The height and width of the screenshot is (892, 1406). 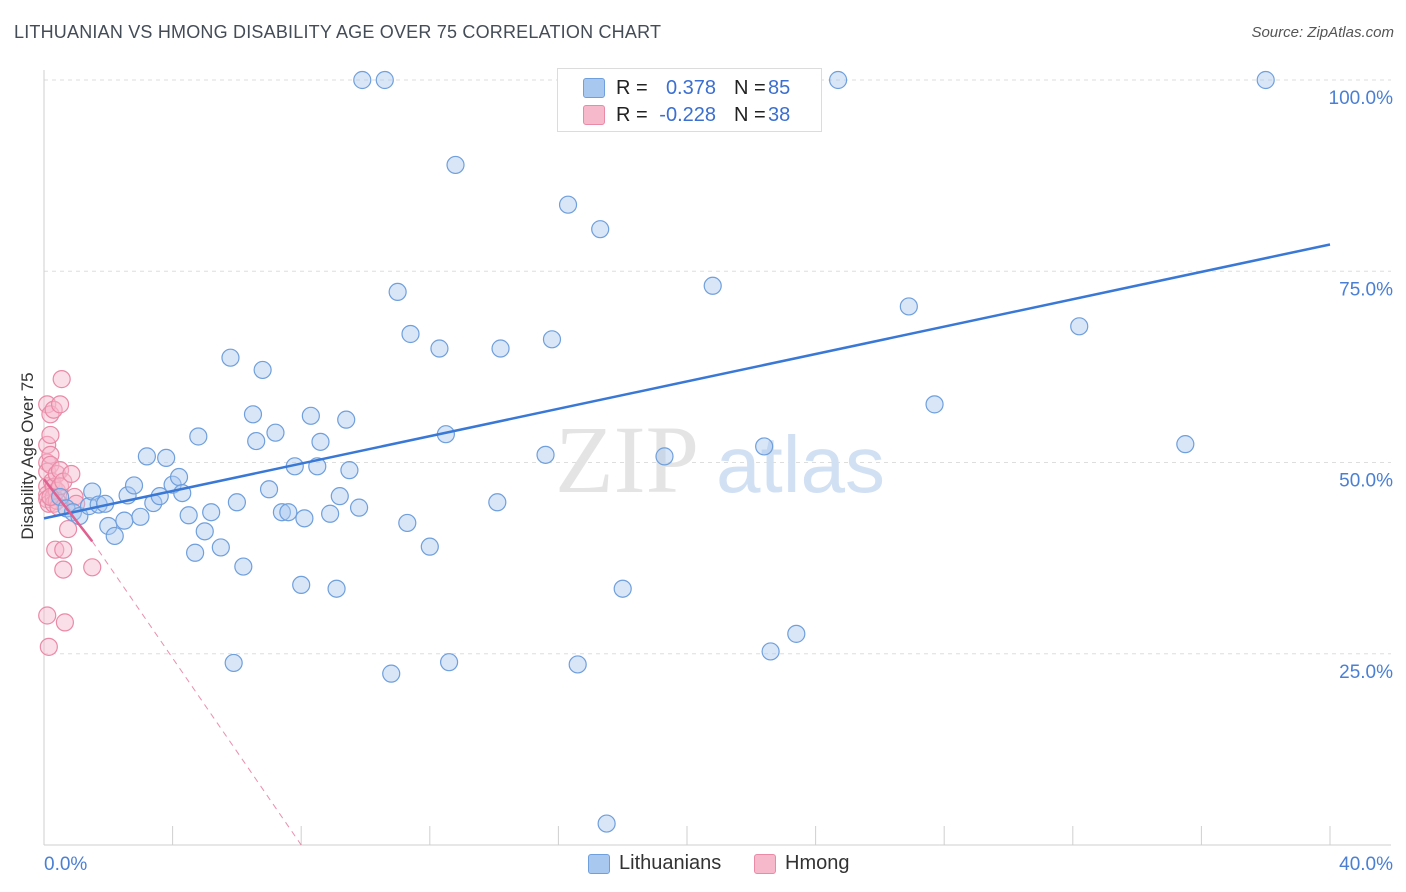 What do you see at coordinates (27, 455) in the screenshot?
I see `y-axis-label: Disability Age Over 75` at bounding box center [27, 455].